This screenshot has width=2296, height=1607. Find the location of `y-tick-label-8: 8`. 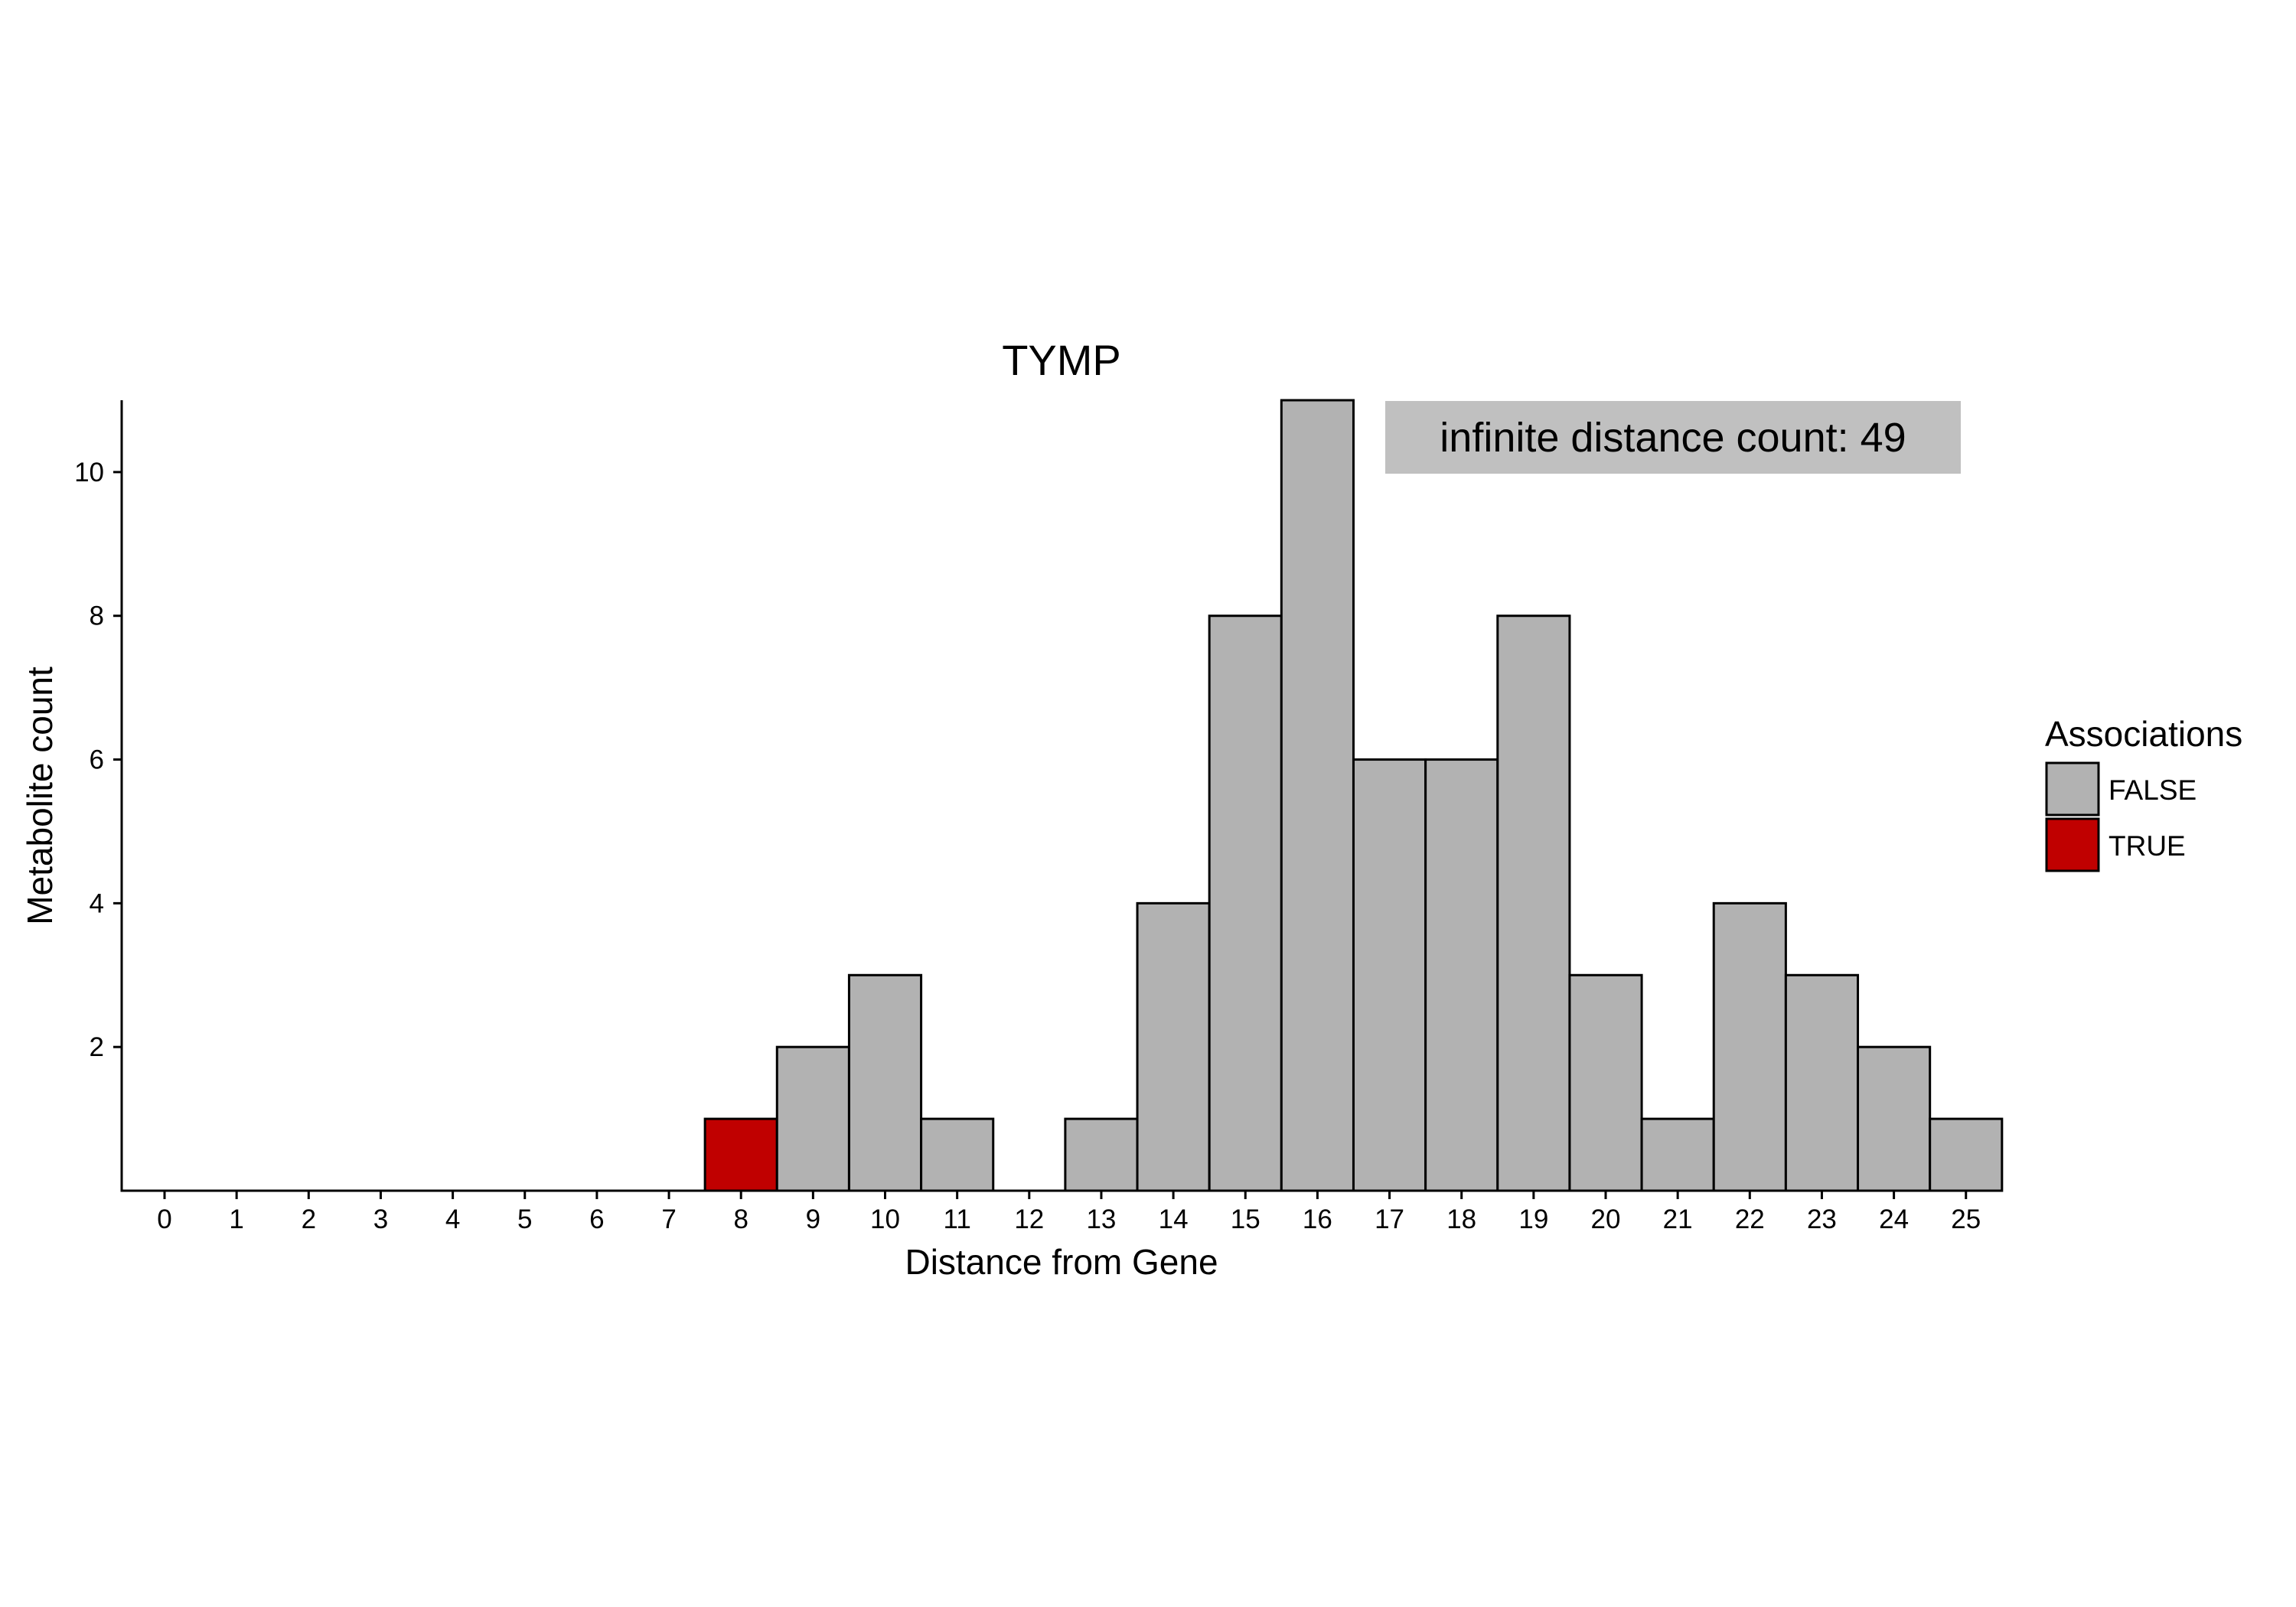

y-tick-label-8: 8 is located at coordinates (97, 616).